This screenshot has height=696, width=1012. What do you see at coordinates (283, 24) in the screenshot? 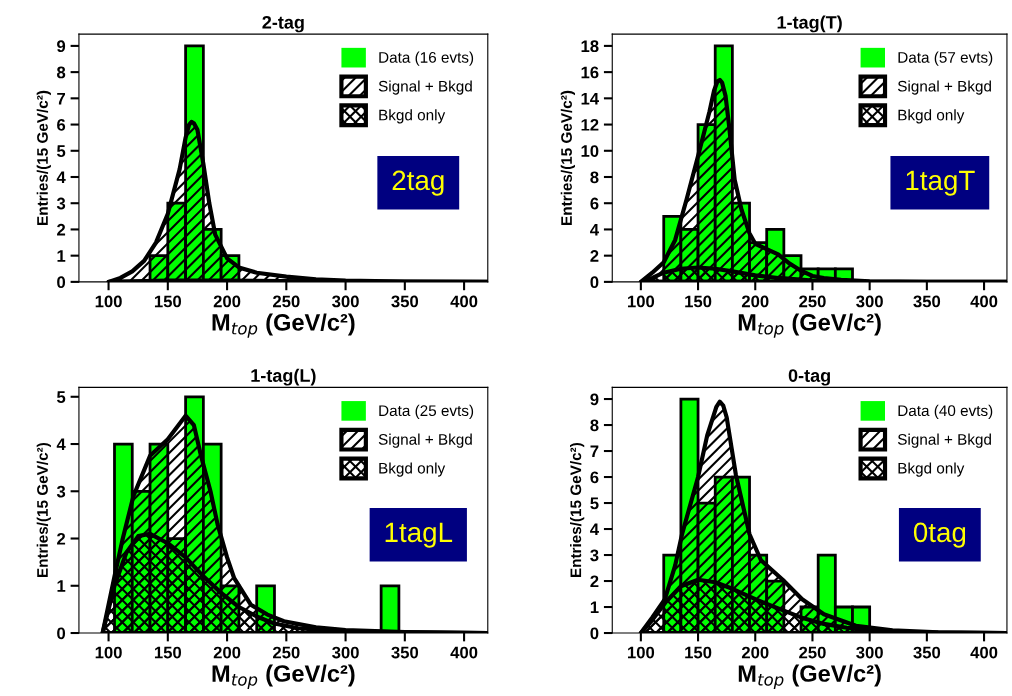
I see `chart-title: 2-tag` at bounding box center [283, 24].